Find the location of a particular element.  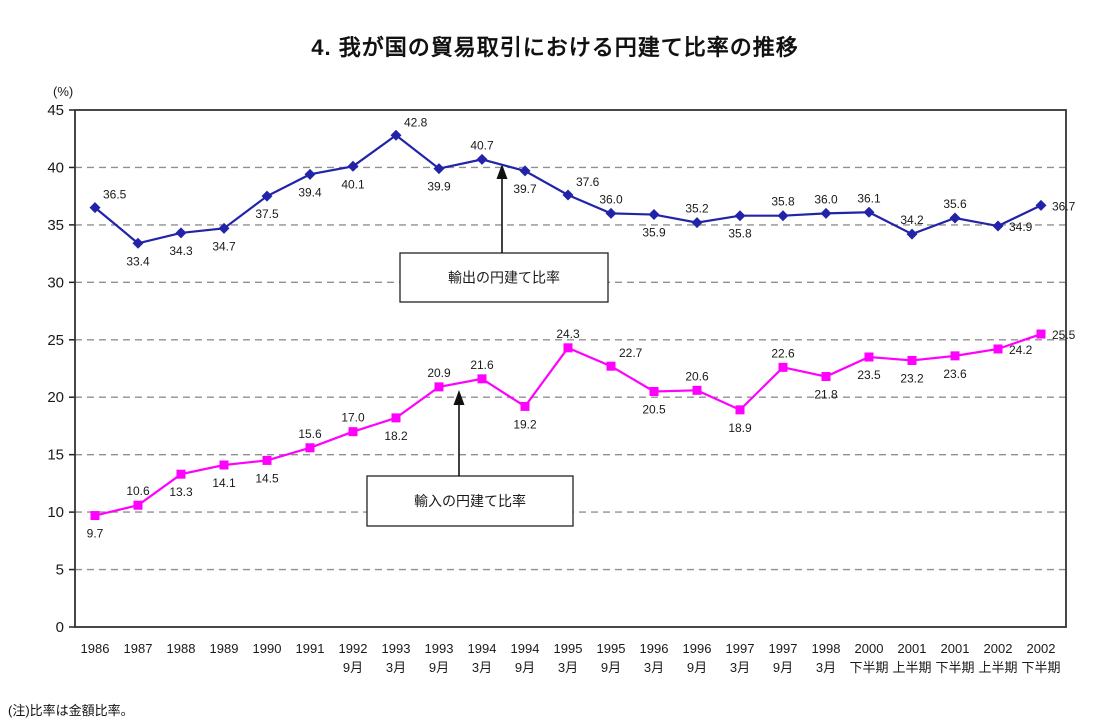

data-label-0-13: 35.9 is located at coordinates (654, 233).